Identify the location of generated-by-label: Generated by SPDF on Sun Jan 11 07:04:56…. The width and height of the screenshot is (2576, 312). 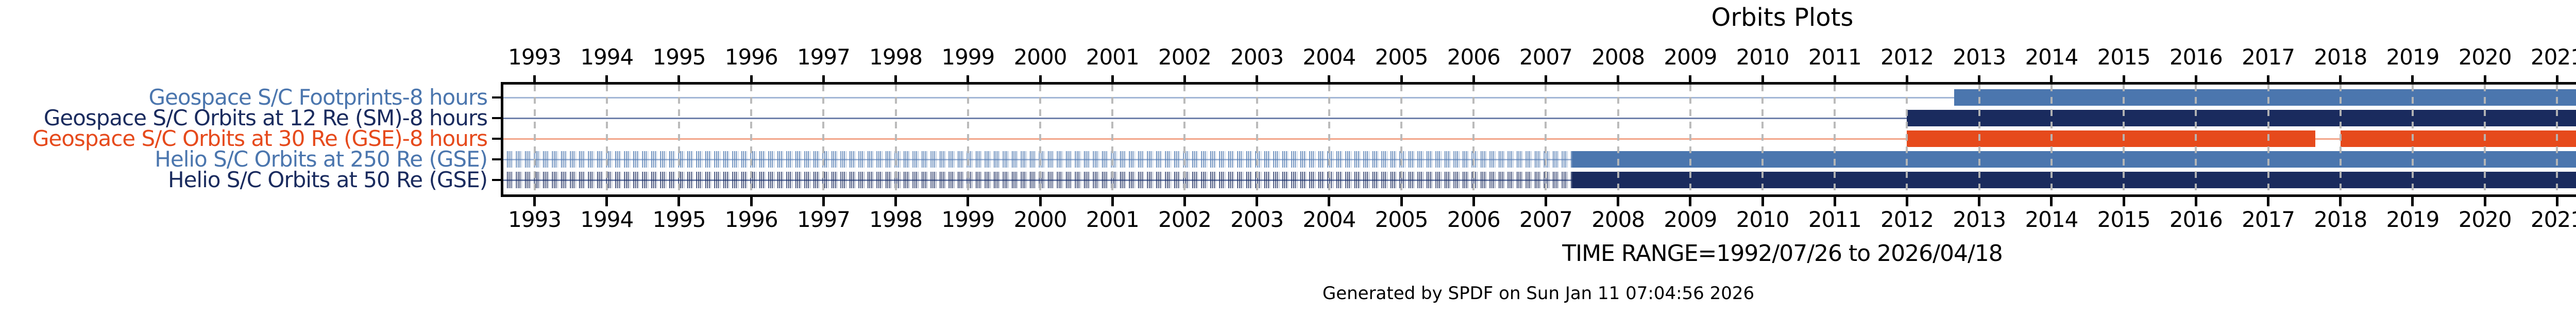
(1538, 293).